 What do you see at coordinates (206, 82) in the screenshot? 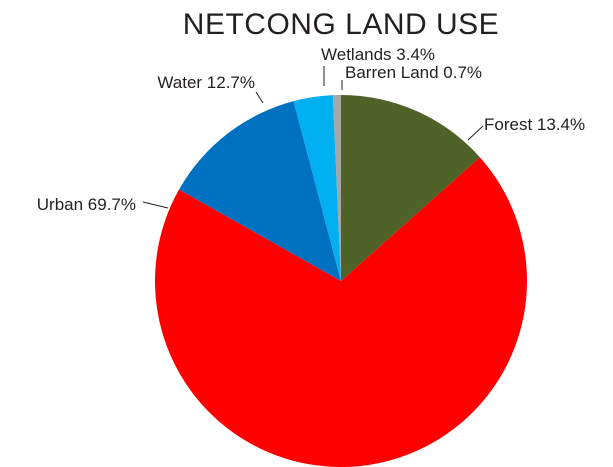
I see `slice-label-water: Water 12.7%` at bounding box center [206, 82].